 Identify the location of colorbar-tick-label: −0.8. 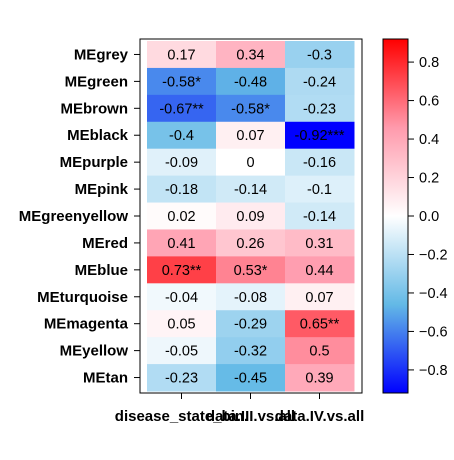
(433, 371).